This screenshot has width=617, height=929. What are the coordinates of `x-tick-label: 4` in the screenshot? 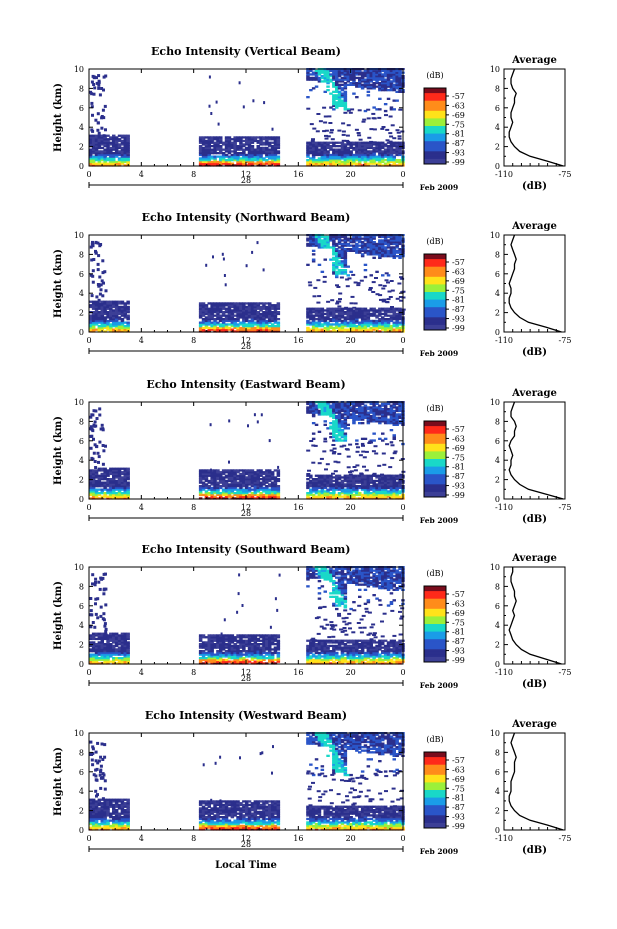 It's located at (141, 340).